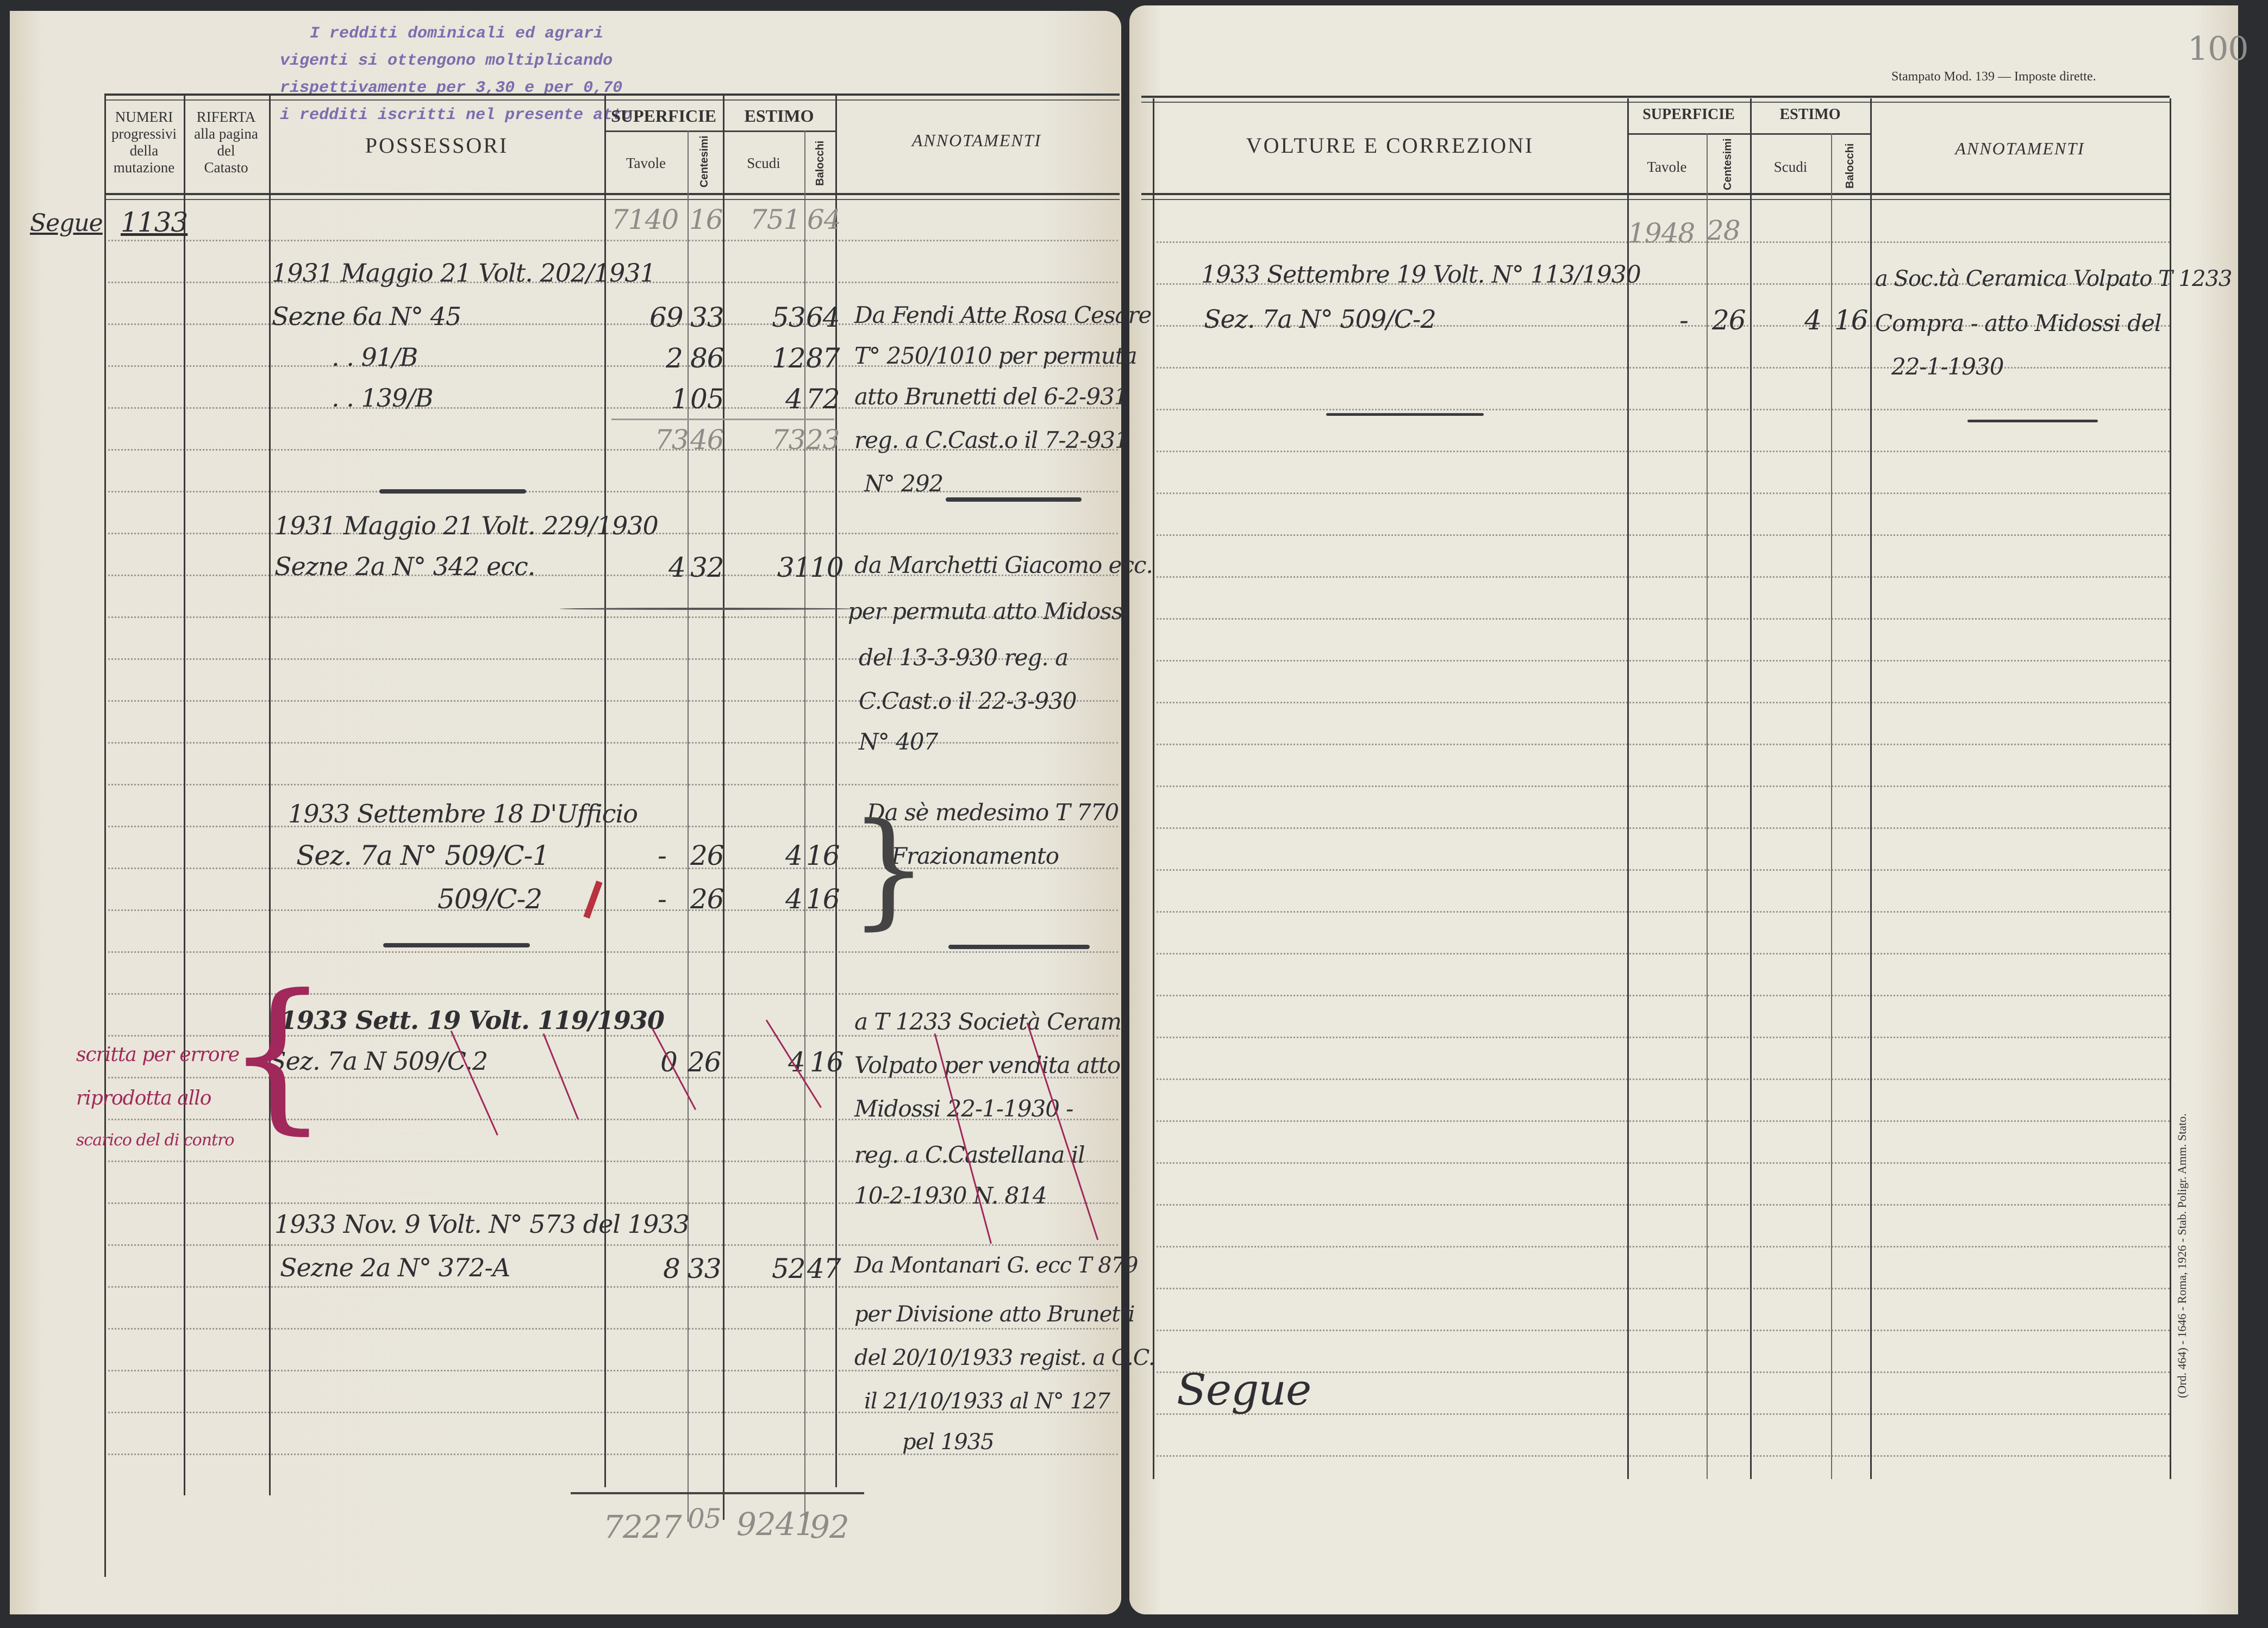  Describe the element at coordinates (1004, 1357) in the screenshot. I see `annotation-line: del 20/10/1933 regist. a C.C.` at that location.